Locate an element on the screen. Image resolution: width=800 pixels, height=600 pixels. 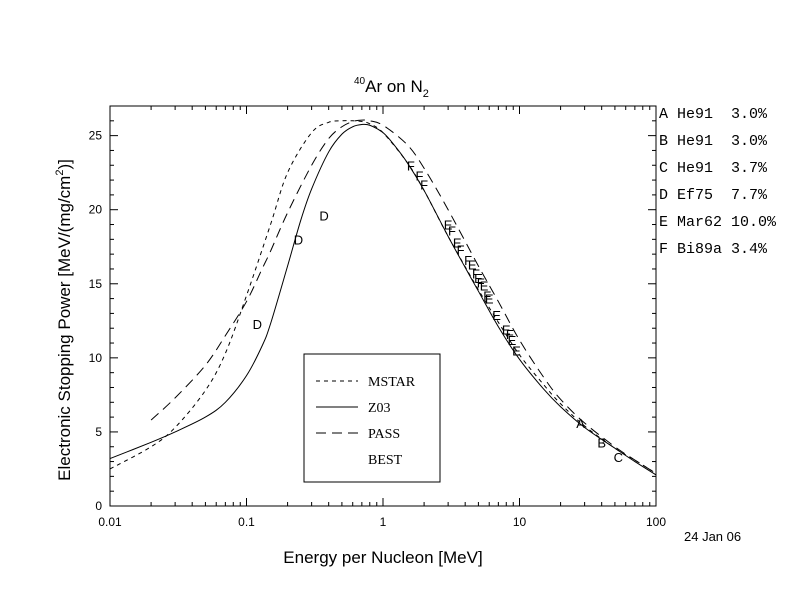
y-axis-title: Electronic Stopping Power [MeV/(mg/cm2)] is located at coordinates (64, 320).